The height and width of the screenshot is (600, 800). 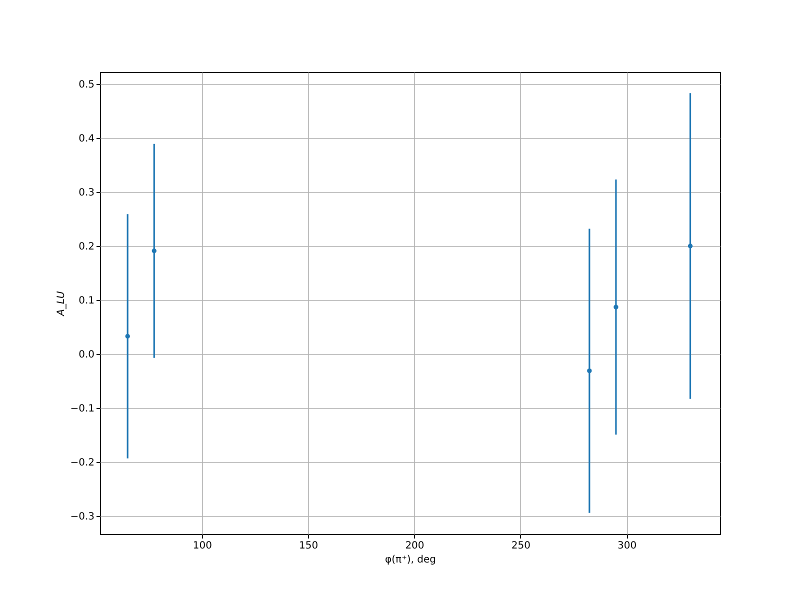 I want to click on x-tick-label: 100, so click(x=202, y=546).